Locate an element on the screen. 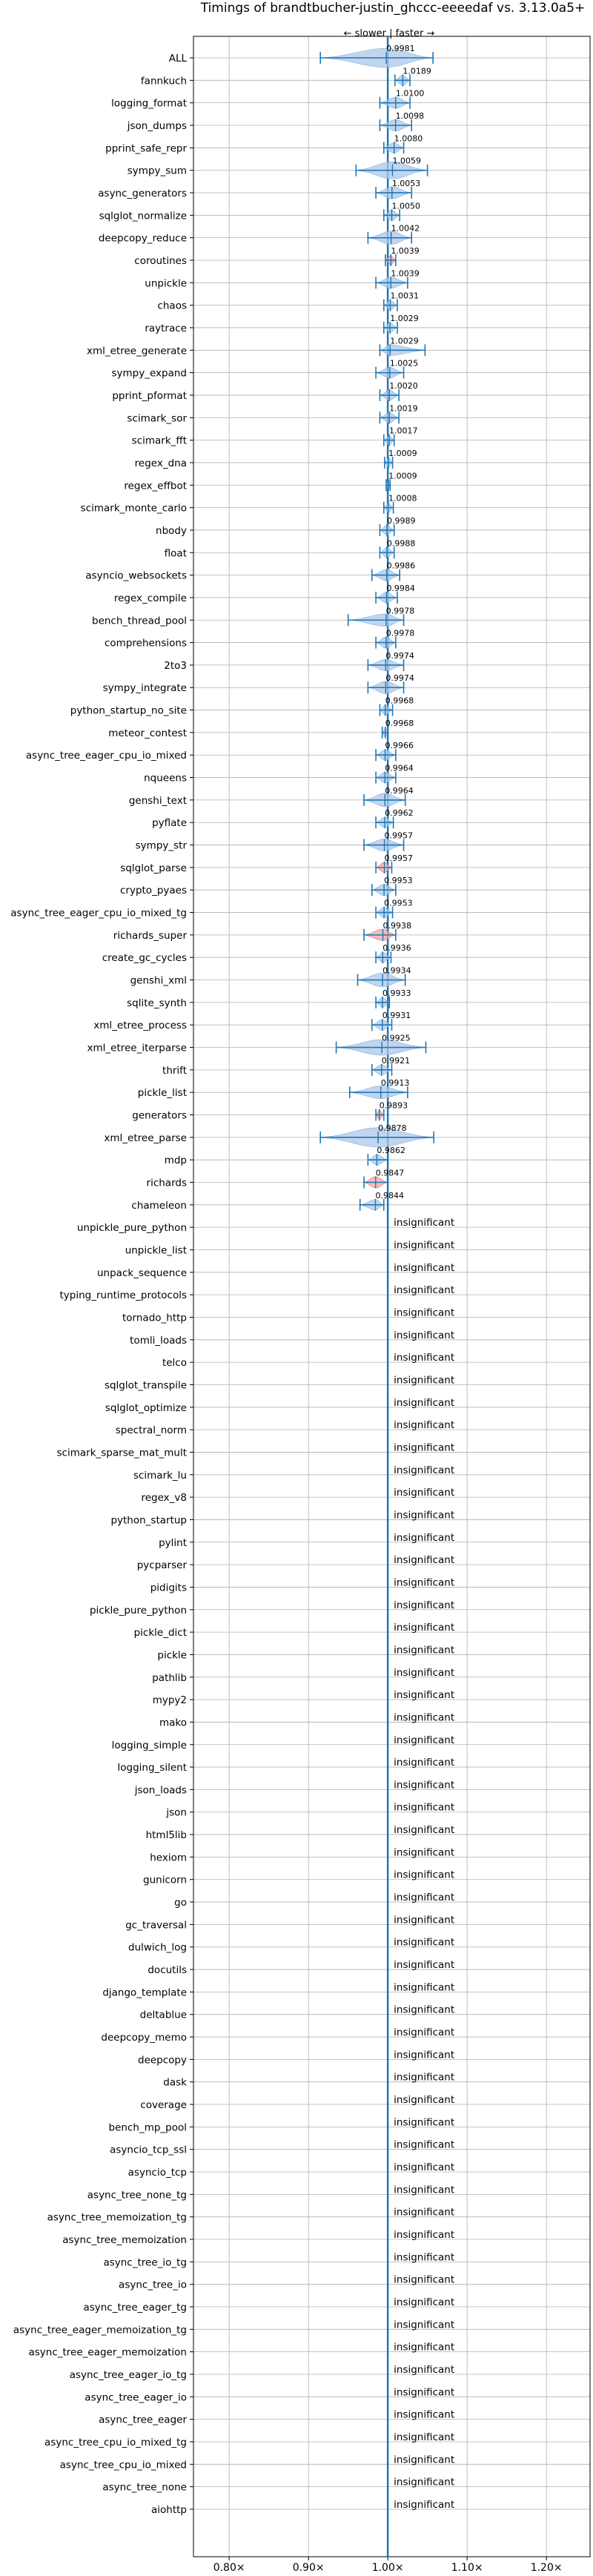  benchmark-label: richards is located at coordinates (167, 1183).